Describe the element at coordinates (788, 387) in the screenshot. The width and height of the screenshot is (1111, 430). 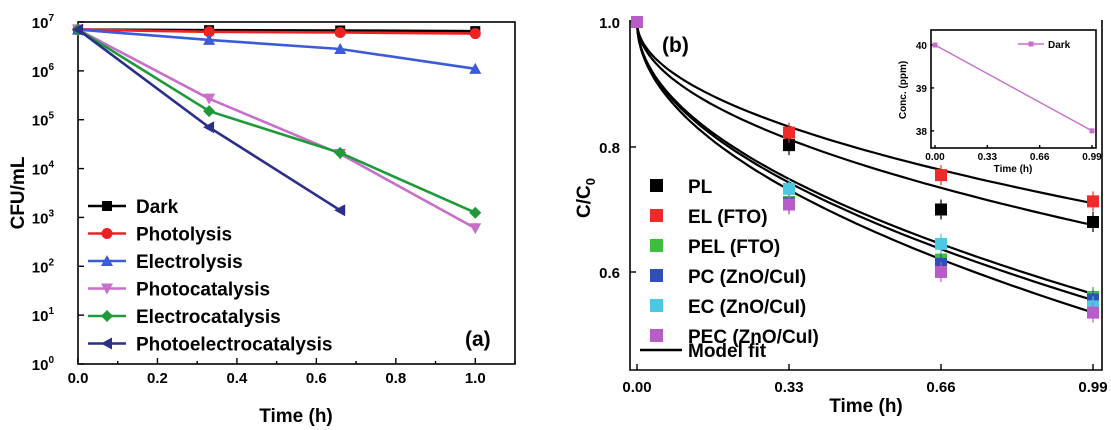
I see `x-tick-label-b: 0.33` at that location.